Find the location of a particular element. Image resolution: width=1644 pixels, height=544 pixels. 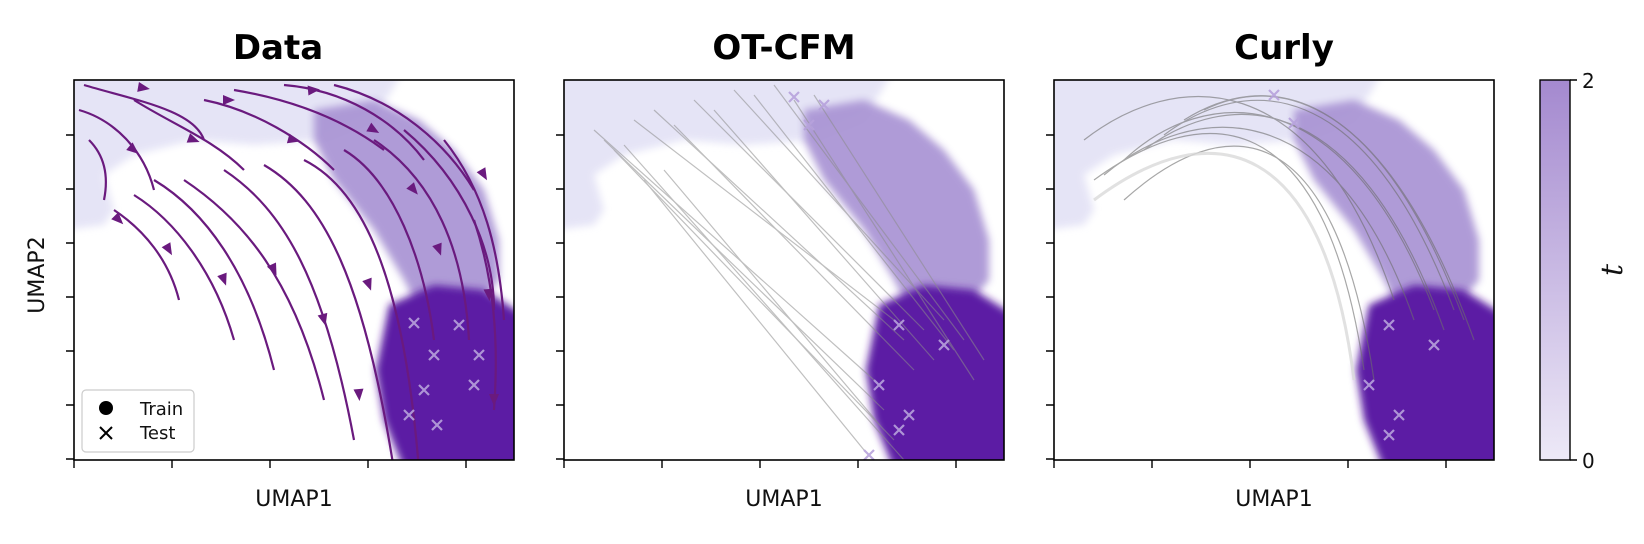

colorbar-gradient is located at coordinates (1555, 270).